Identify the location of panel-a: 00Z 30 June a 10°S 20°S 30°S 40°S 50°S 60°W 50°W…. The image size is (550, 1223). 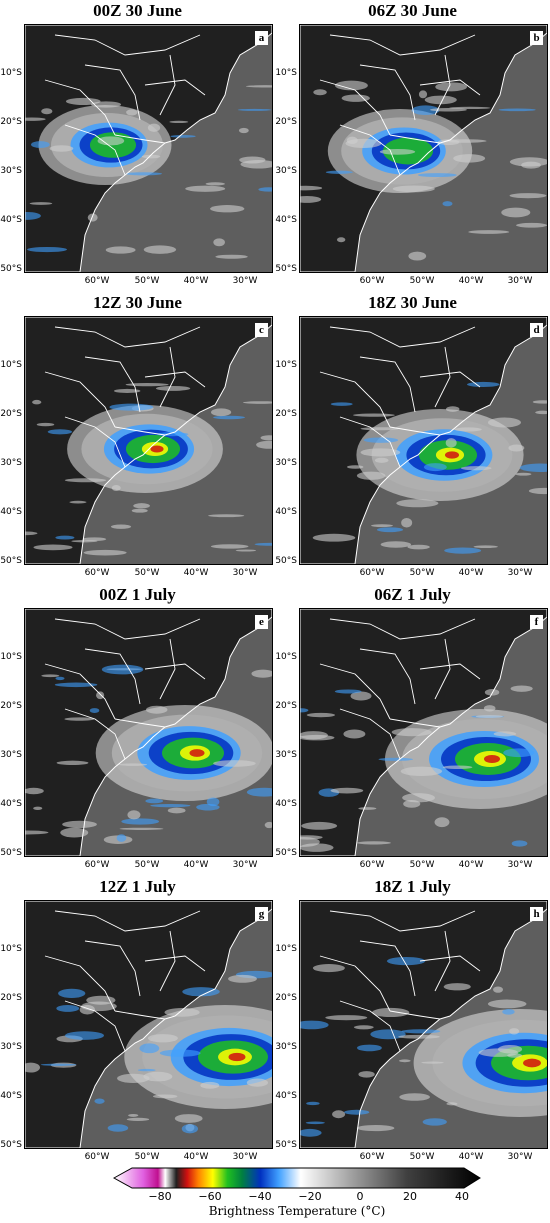
(137, 146).